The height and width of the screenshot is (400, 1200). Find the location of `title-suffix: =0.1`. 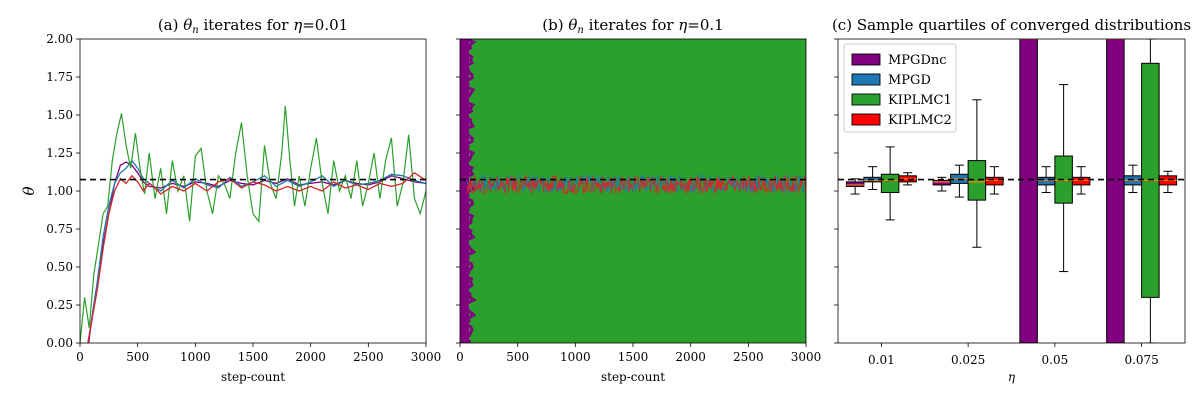

title-suffix: =0.1 is located at coordinates (705, 25).